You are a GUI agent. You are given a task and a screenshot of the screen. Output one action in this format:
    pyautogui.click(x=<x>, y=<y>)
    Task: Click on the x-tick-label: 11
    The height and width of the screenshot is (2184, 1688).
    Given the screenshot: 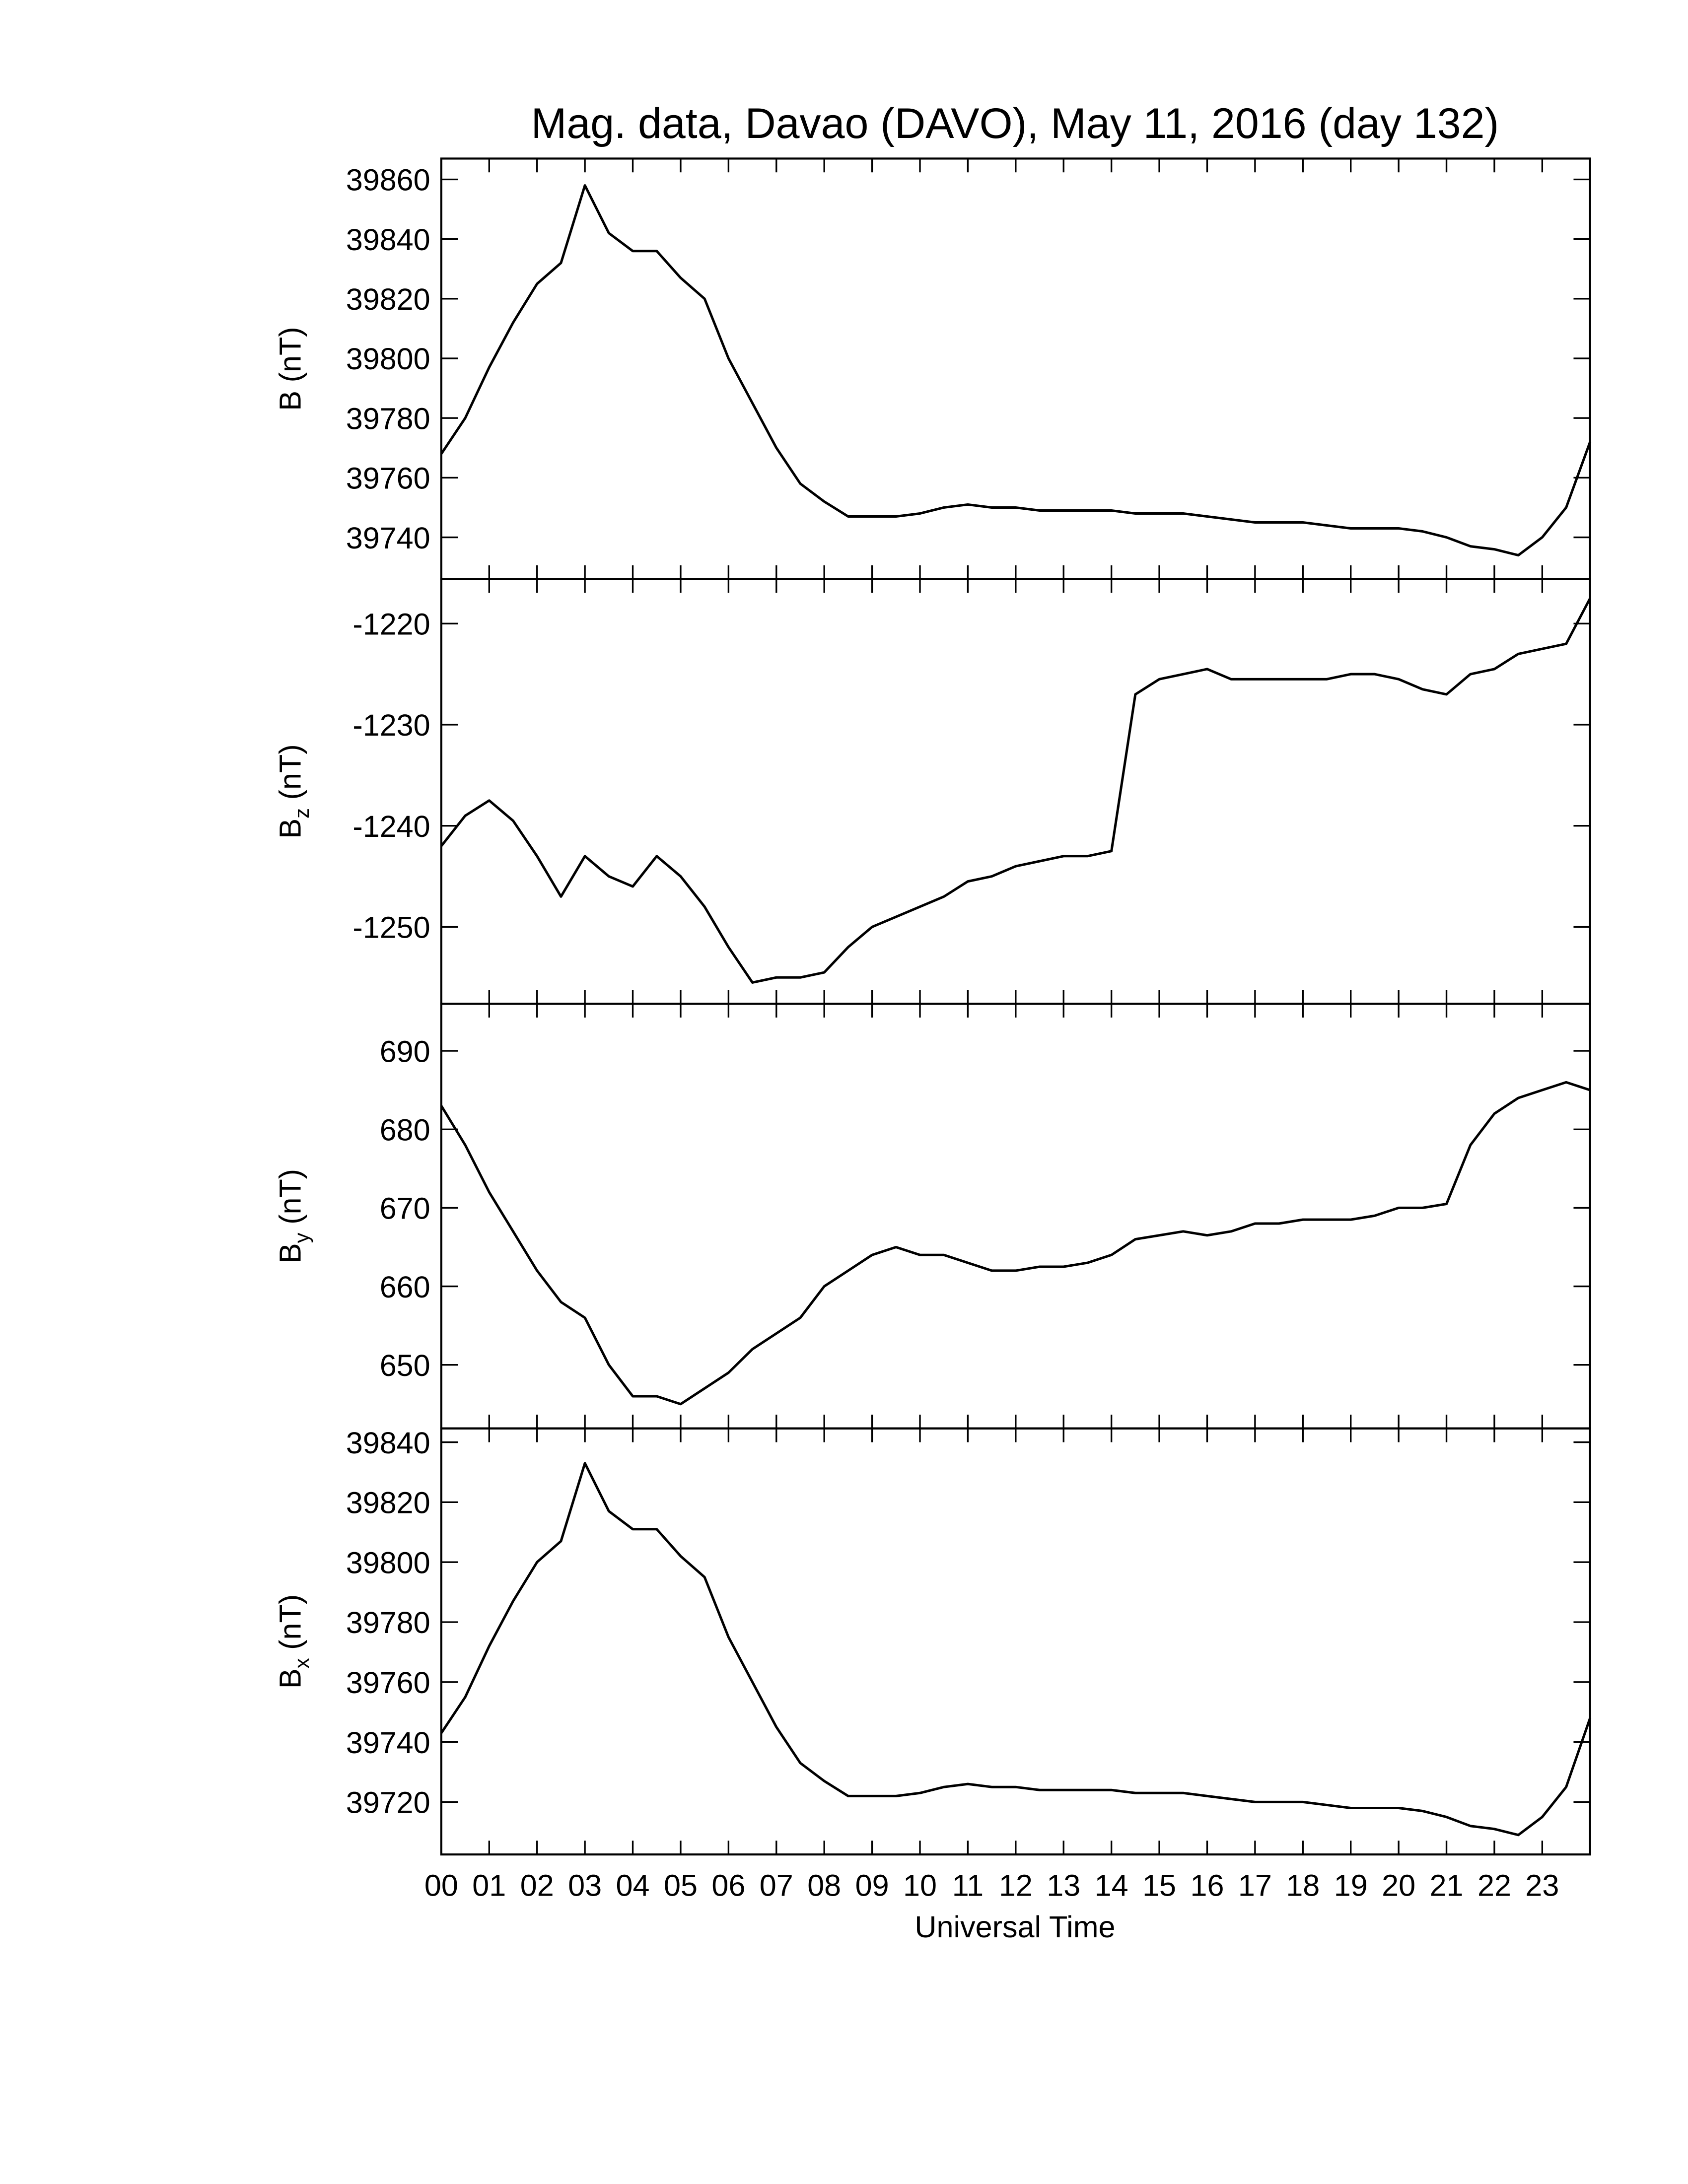 What is the action you would take?
    pyautogui.click(x=968, y=1885)
    